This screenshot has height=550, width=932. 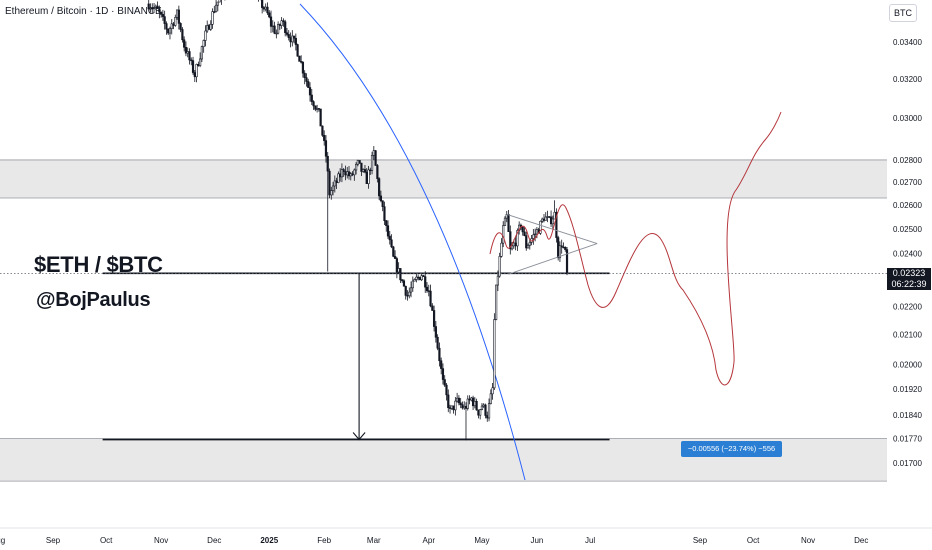 I want to click on author-text: @BojPaulus, so click(x=93, y=300).